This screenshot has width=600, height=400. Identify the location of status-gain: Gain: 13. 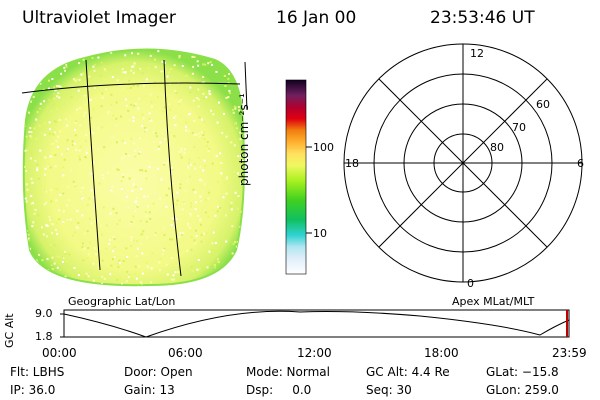
(149, 390).